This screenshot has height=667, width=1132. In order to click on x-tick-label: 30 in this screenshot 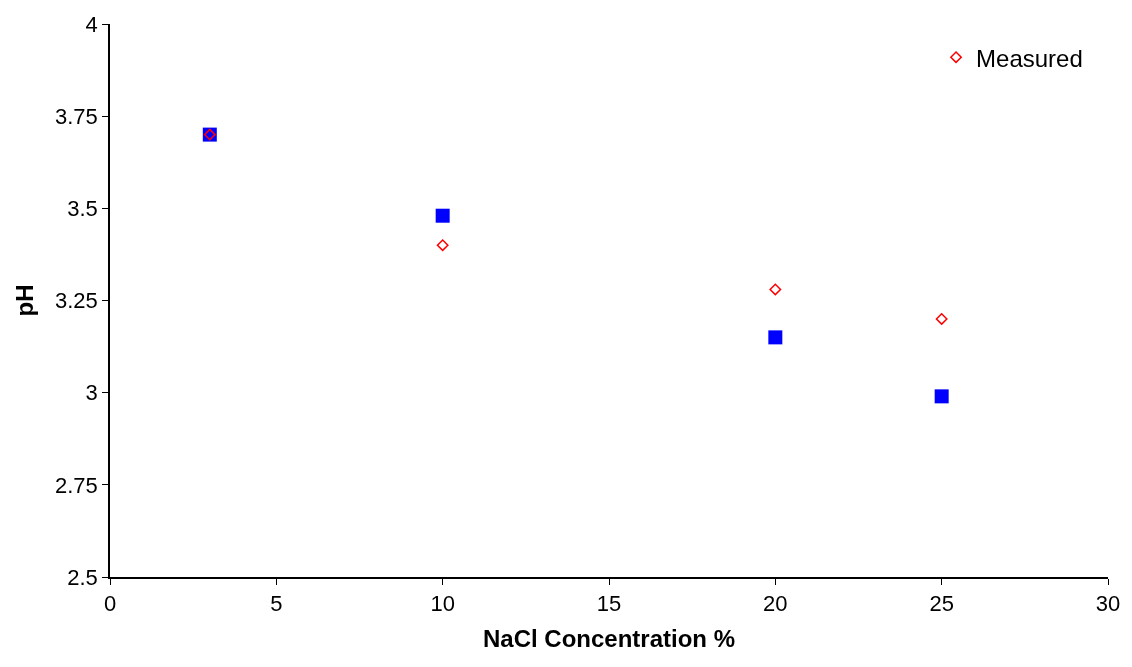, I will do `click(1108, 604)`.